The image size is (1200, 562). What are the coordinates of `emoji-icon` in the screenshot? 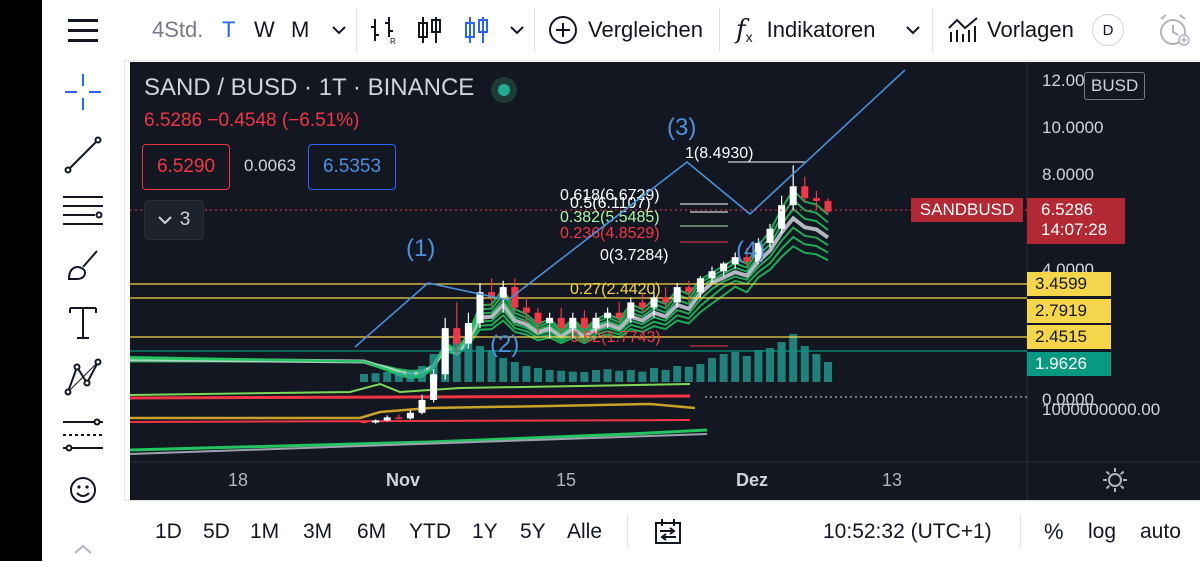 It's located at (83, 490).